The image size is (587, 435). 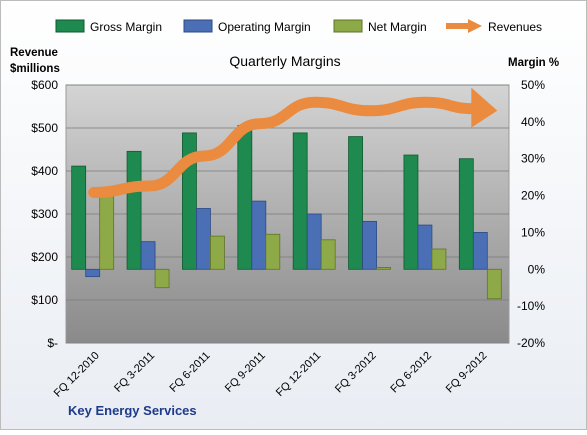 I want to click on right-axis-ticks: -20% -10% 0% 10% 20% 30% 40% 50%, so click(x=531, y=214).